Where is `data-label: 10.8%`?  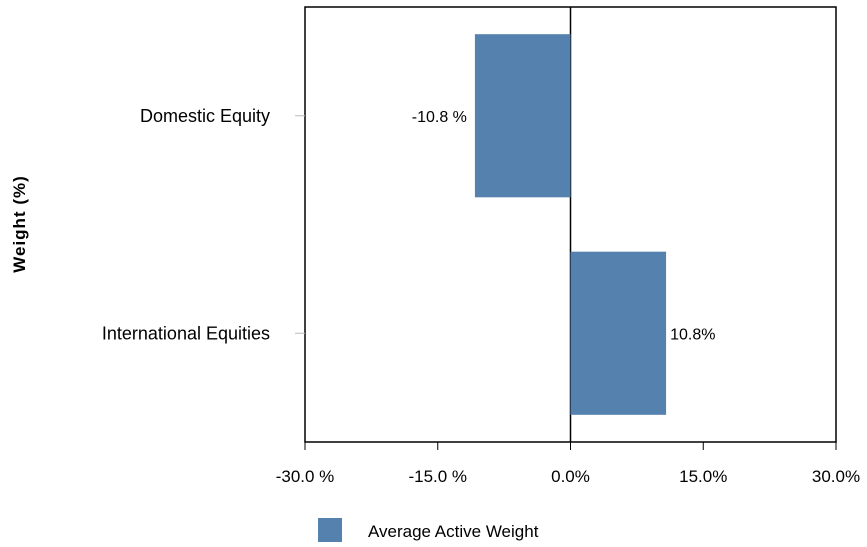
data-label: 10.8% is located at coordinates (692, 334).